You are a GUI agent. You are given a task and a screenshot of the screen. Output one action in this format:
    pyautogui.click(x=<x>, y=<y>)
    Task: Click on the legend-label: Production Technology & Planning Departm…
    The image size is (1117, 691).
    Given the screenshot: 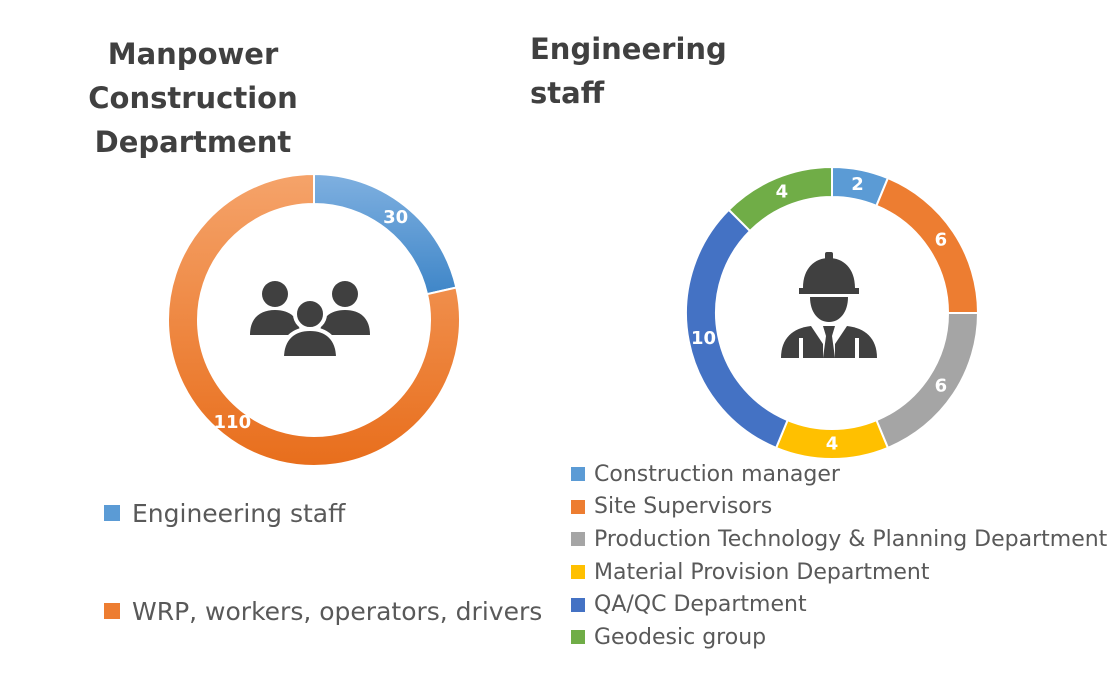 What is the action you would take?
    pyautogui.click(x=851, y=539)
    